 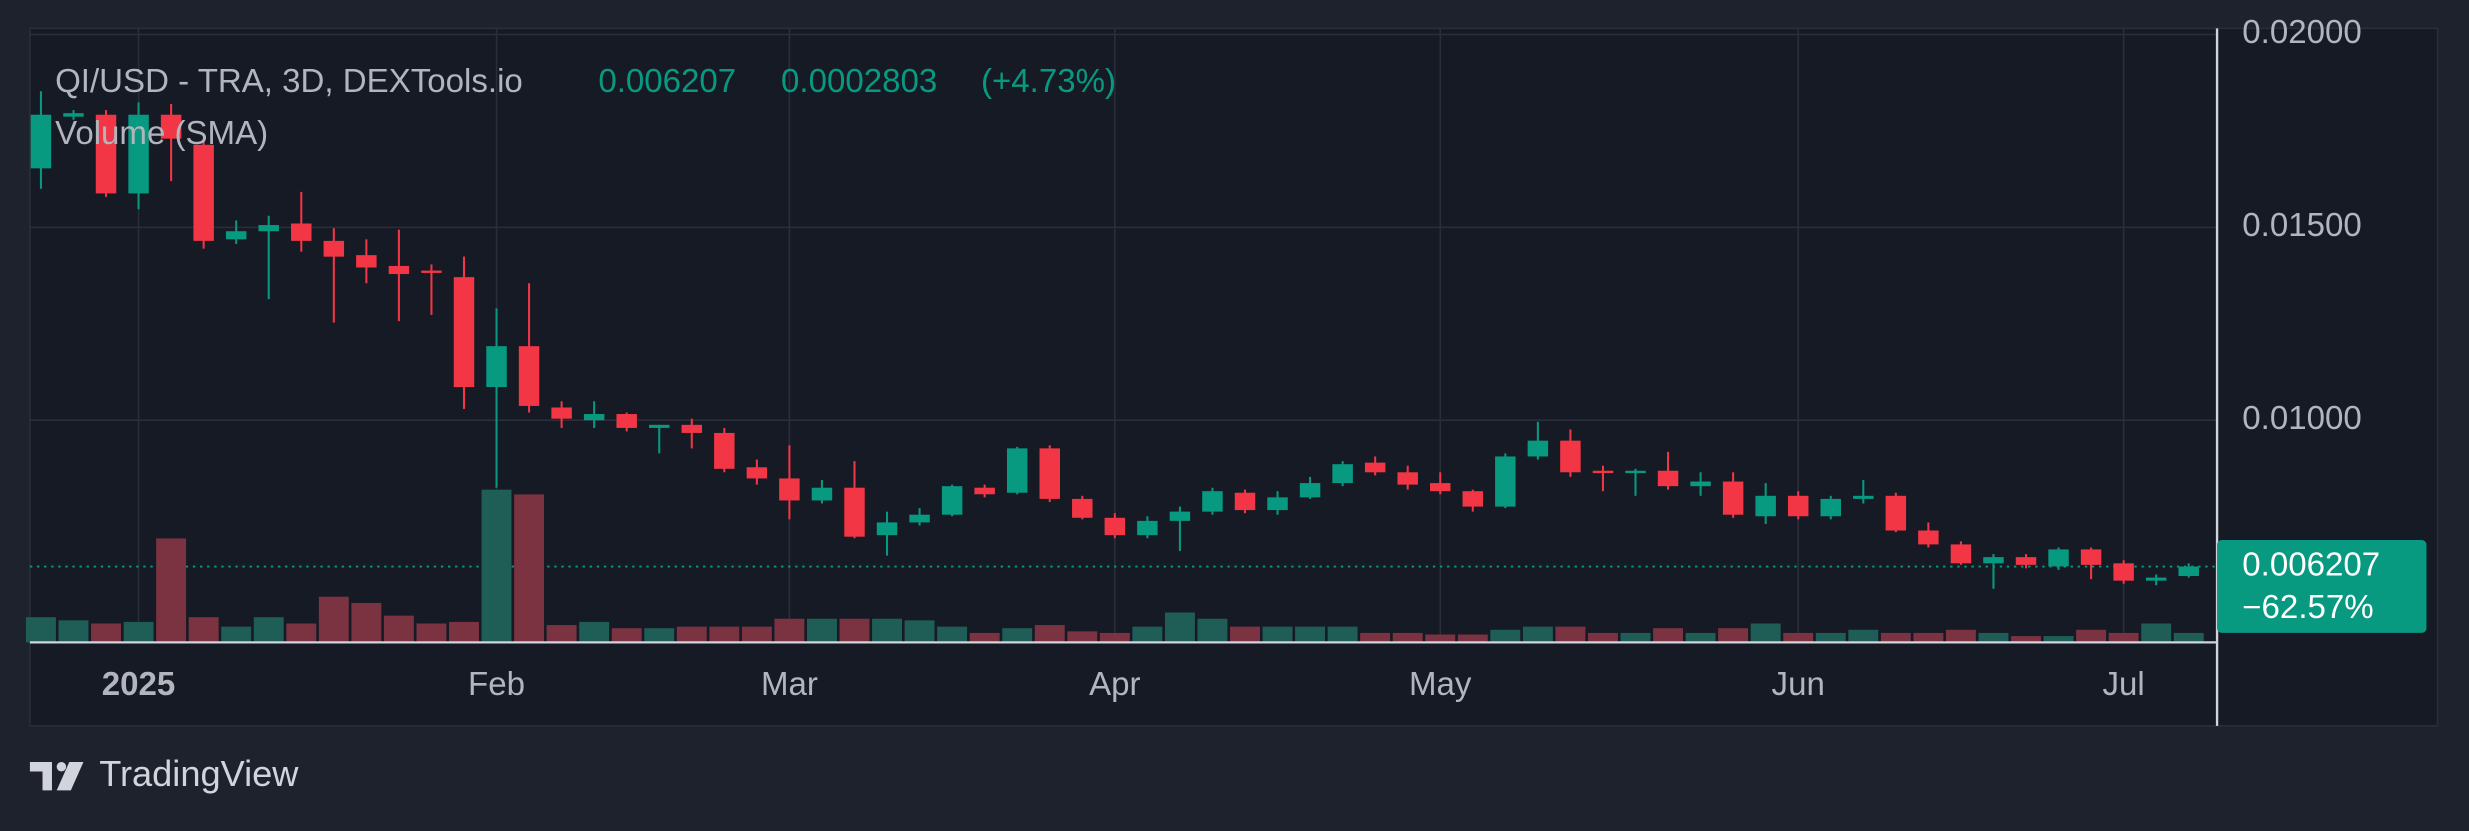 I want to click on brand-name: TradingView, so click(x=199, y=773).